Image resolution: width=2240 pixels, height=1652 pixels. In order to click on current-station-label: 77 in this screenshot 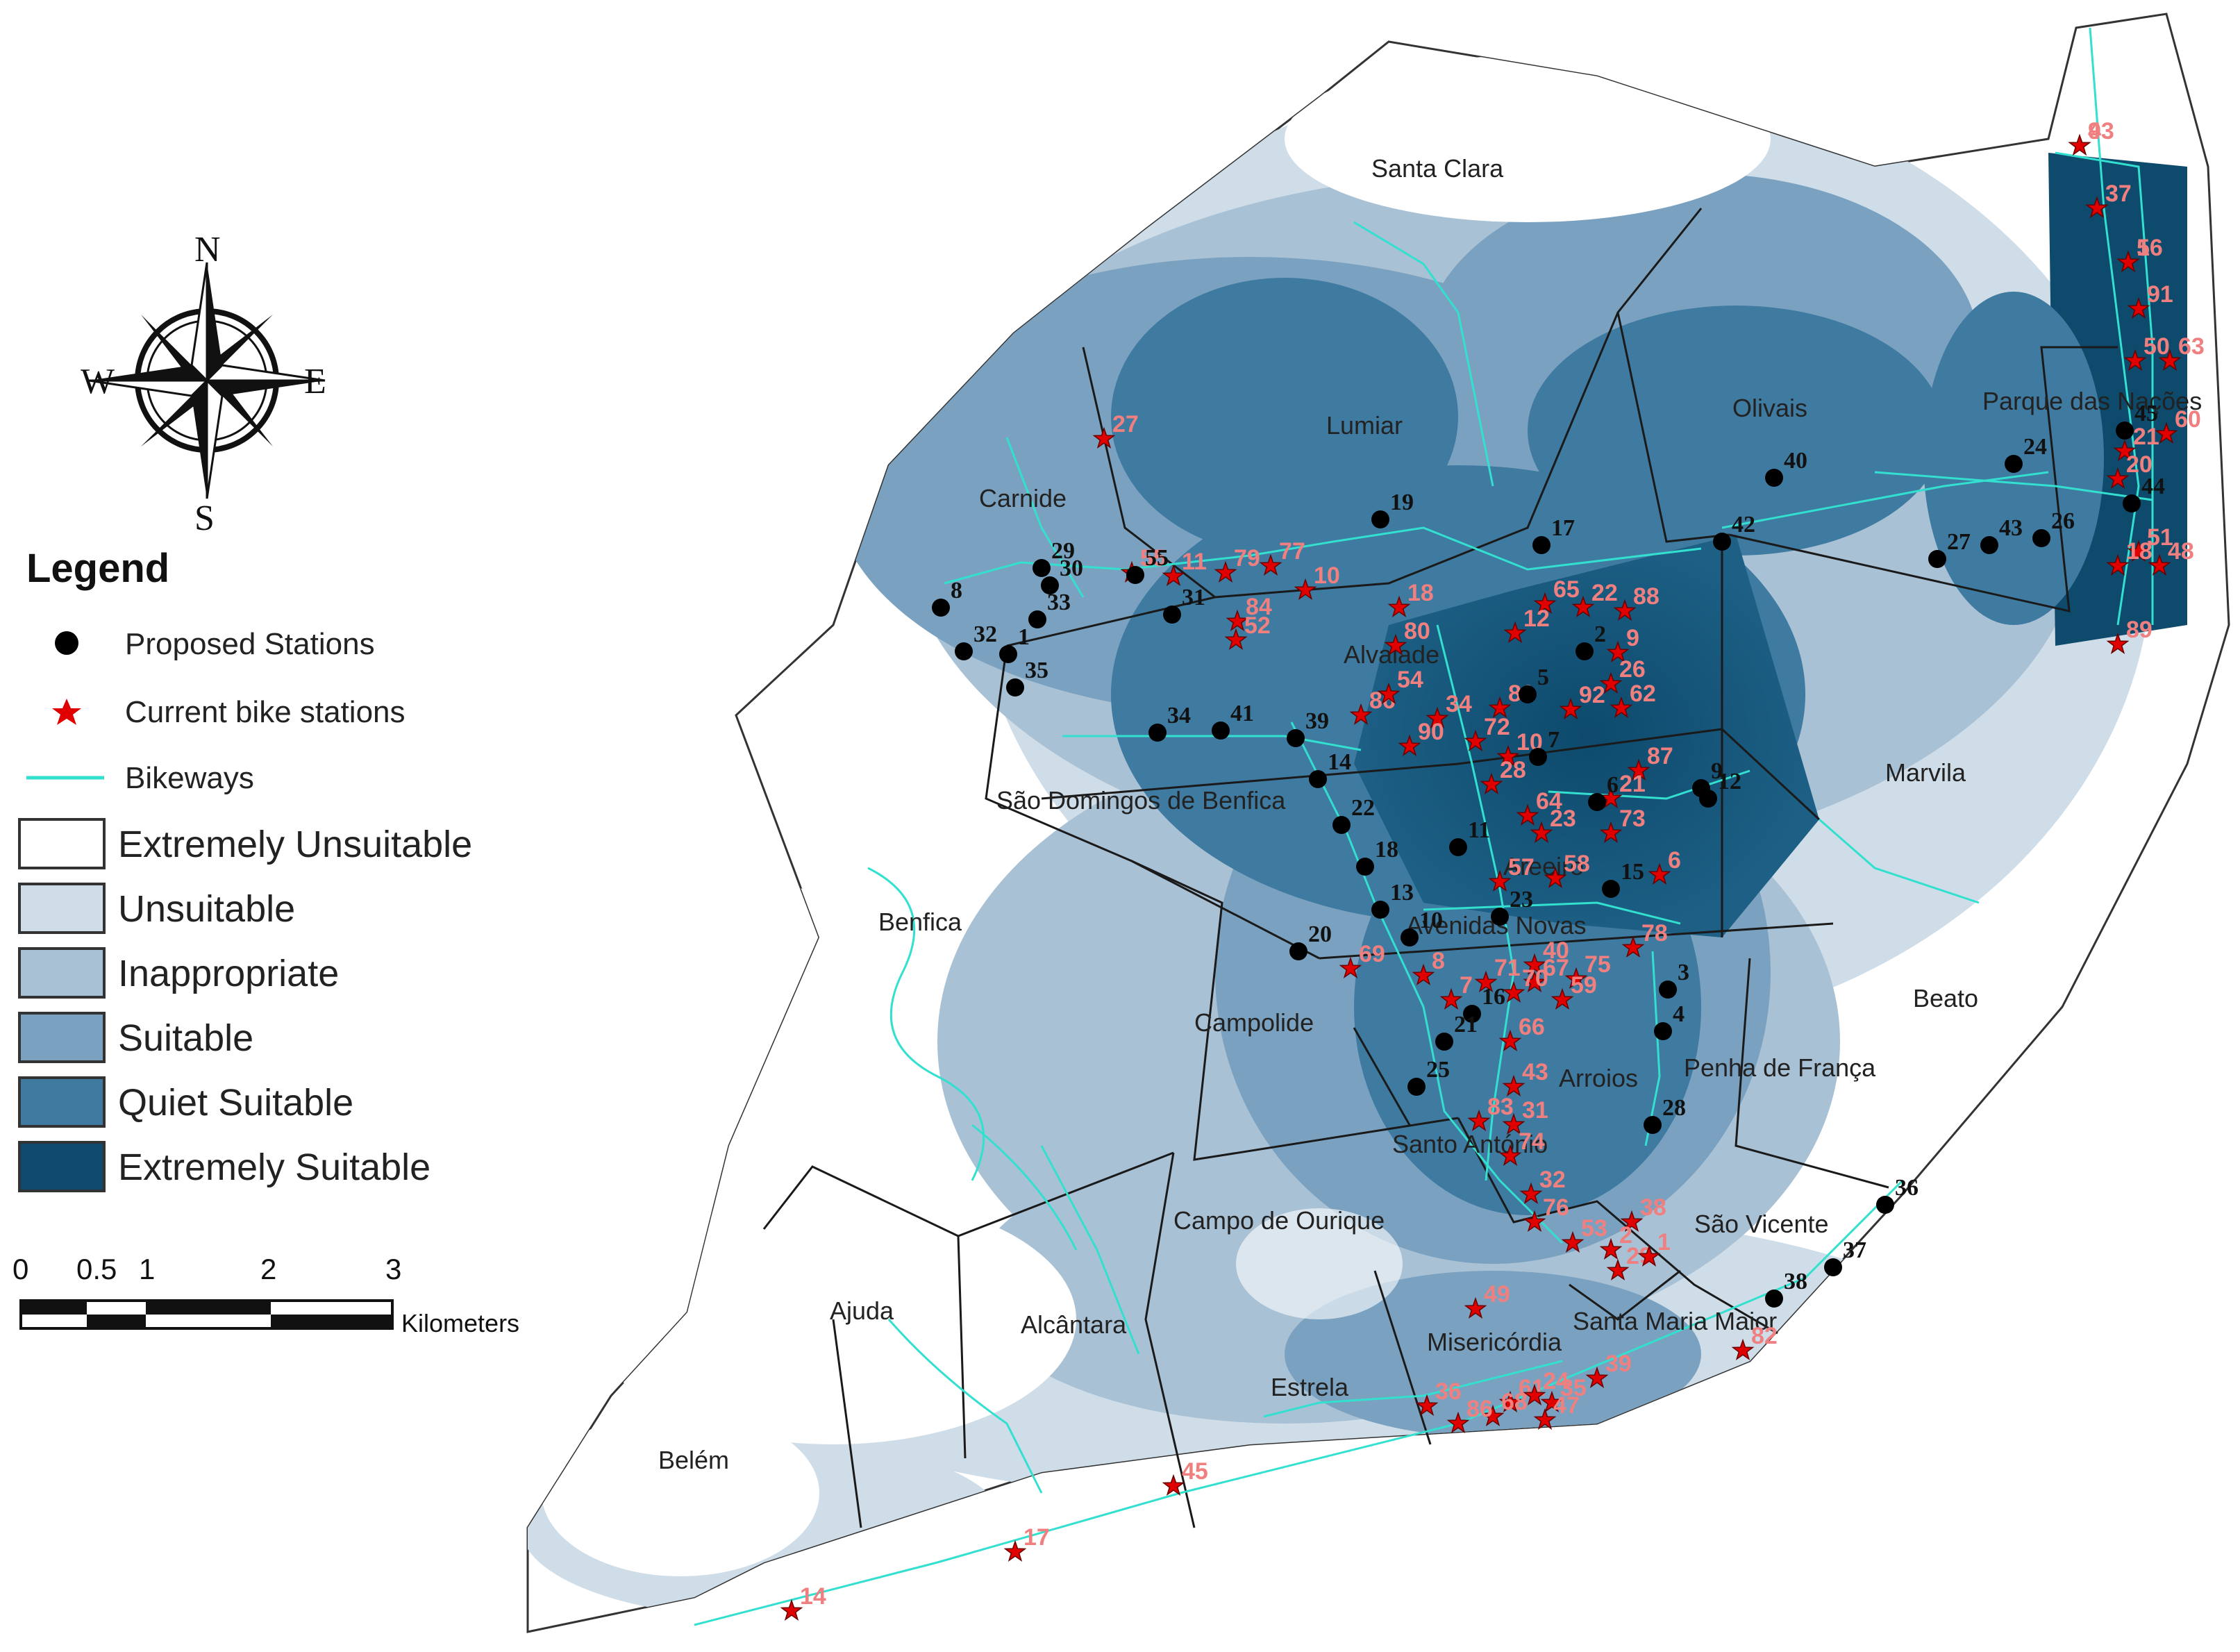, I will do `click(1292, 551)`.